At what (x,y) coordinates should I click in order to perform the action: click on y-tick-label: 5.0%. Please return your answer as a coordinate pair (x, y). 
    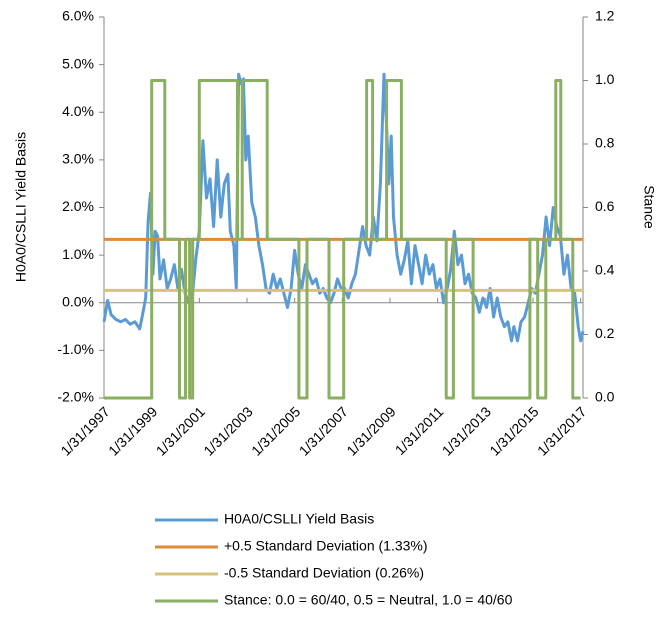
    Looking at the image, I should click on (78, 63).